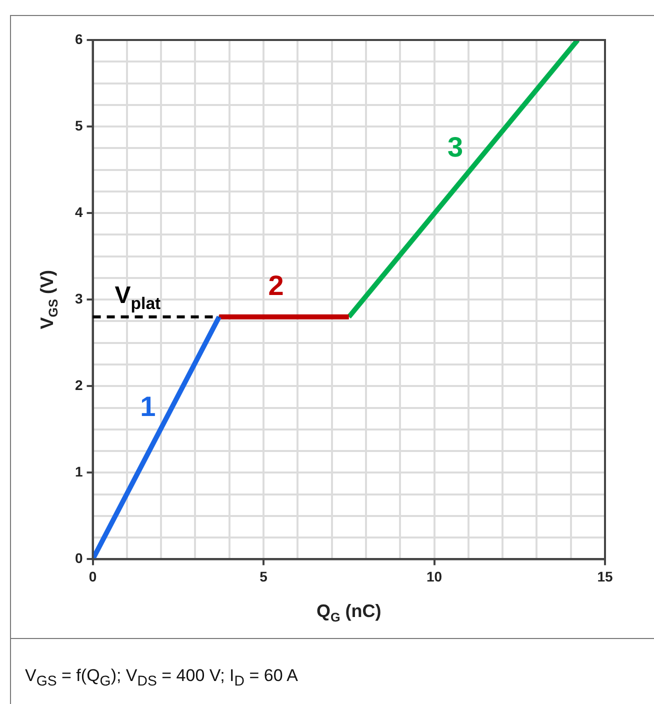 This screenshot has width=654, height=704. Describe the element at coordinates (78, 384) in the screenshot. I see `y-tick-label: 2` at that location.